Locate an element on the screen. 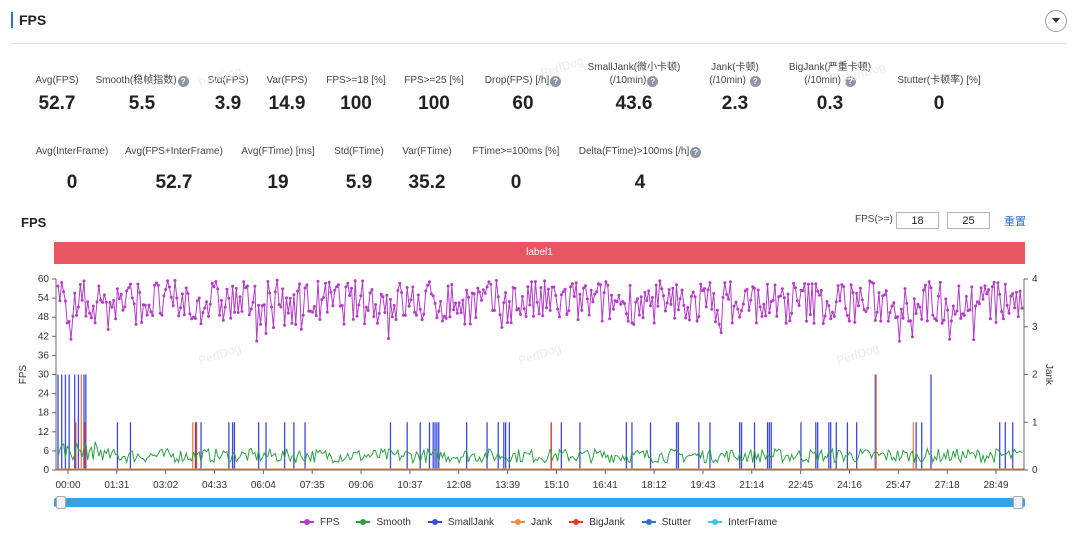  legend-item-smooth: Smooth is located at coordinates (383, 522).